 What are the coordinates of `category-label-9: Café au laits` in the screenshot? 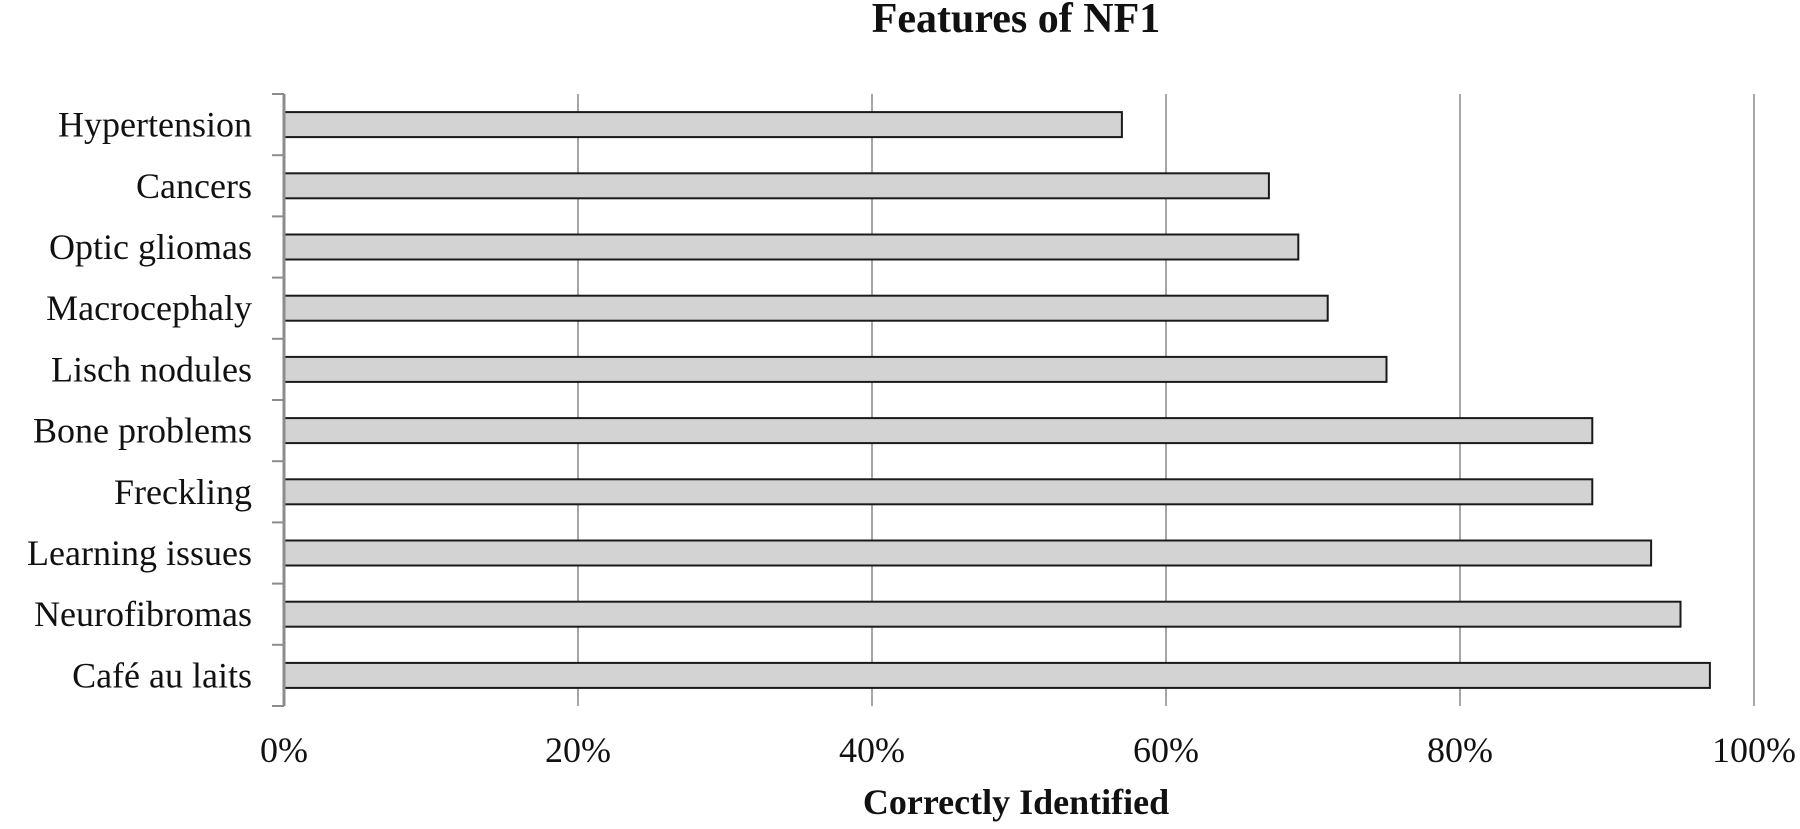 It's located at (162, 675).